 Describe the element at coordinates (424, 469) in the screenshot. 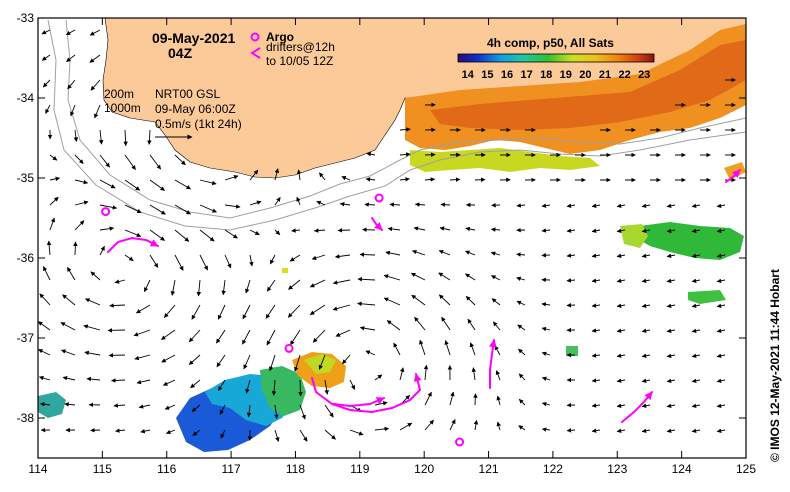

I see `x-tick-label: 120` at that location.